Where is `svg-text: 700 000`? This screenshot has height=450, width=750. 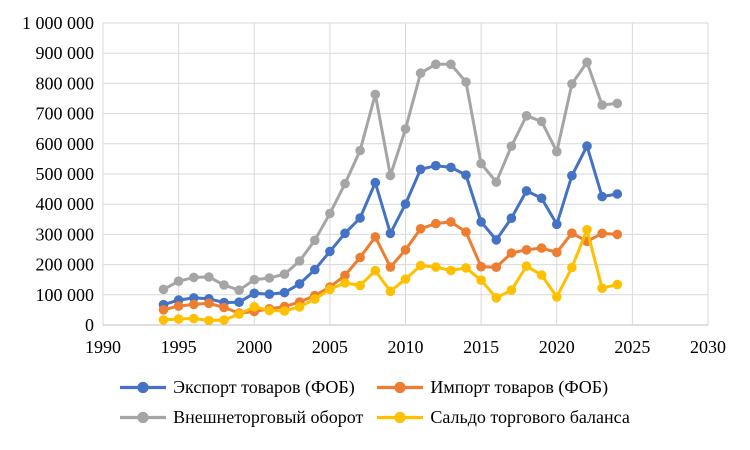 svg-text: 700 000 is located at coordinates (65, 114).